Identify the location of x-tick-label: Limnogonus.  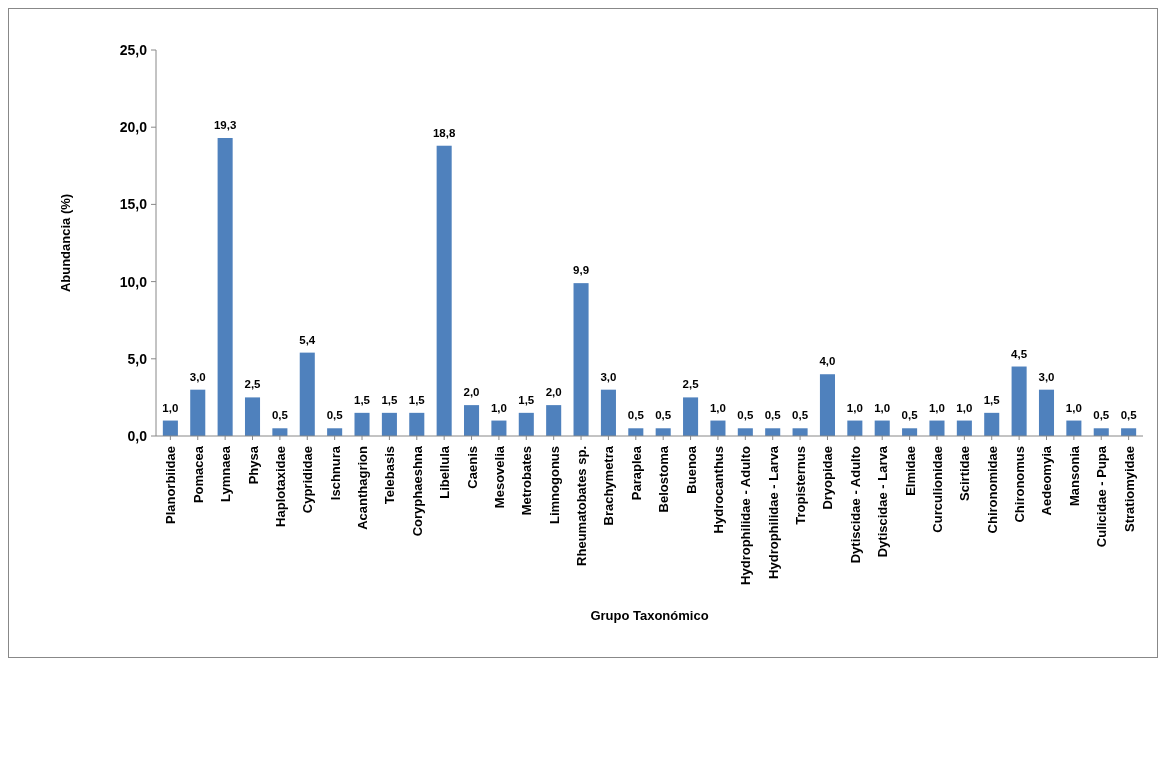
(554, 485).